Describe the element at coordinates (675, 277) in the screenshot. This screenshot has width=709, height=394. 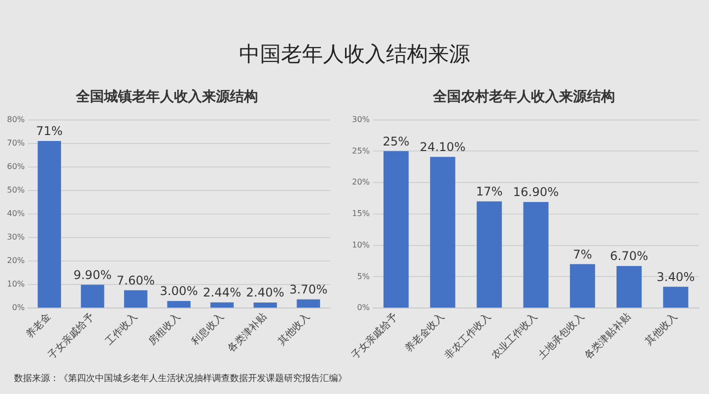
I see `data-label: 3.40%` at that location.